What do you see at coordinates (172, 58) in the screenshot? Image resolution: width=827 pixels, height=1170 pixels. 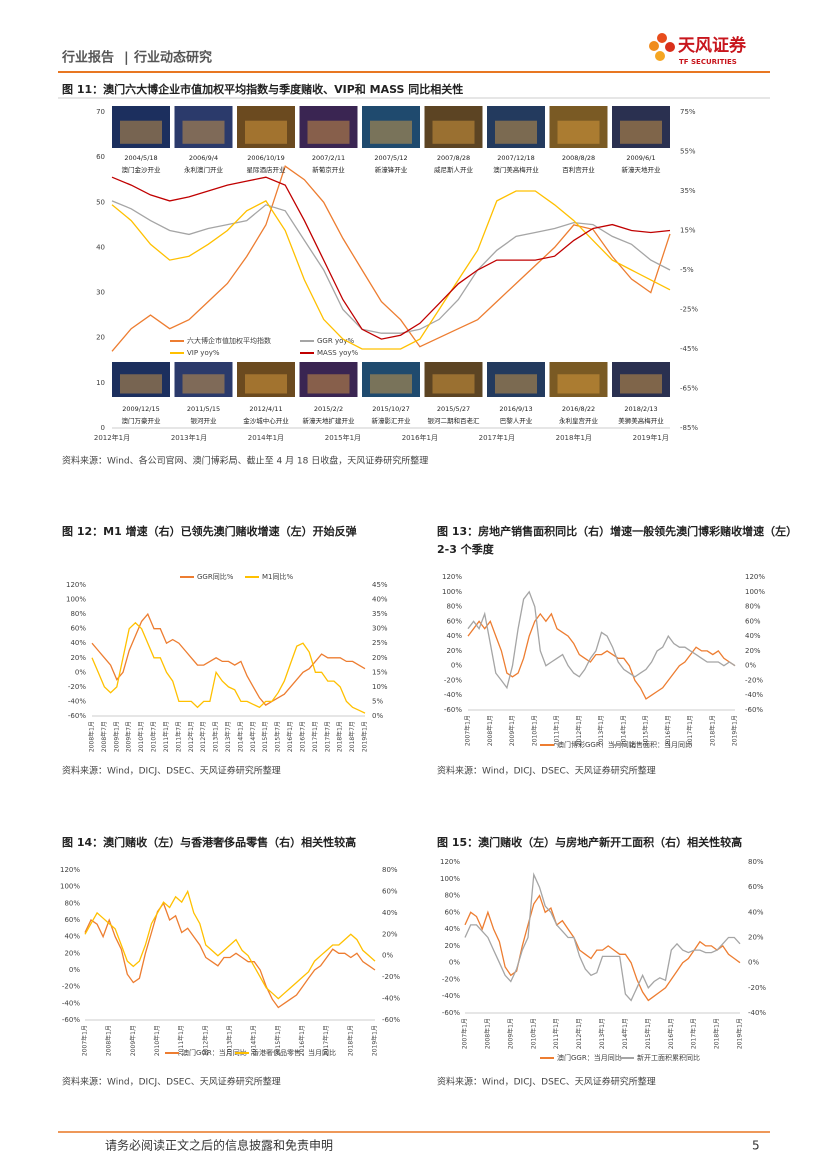 I see `header-subsection: 行业动态研究` at bounding box center [172, 58].